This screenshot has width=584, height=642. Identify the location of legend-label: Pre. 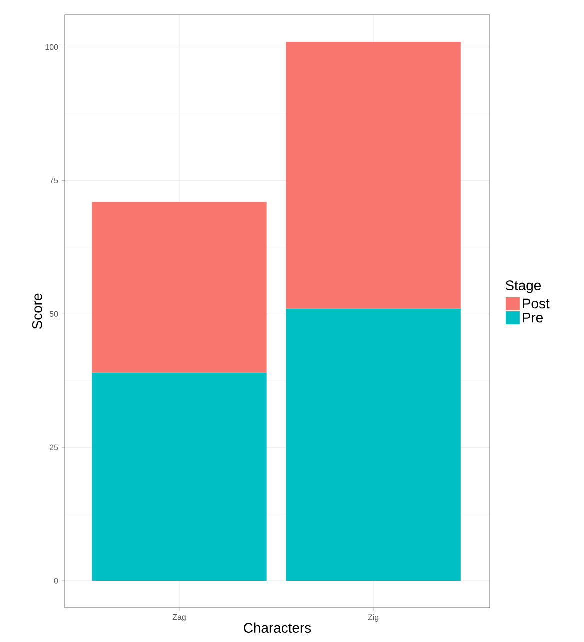
(533, 317).